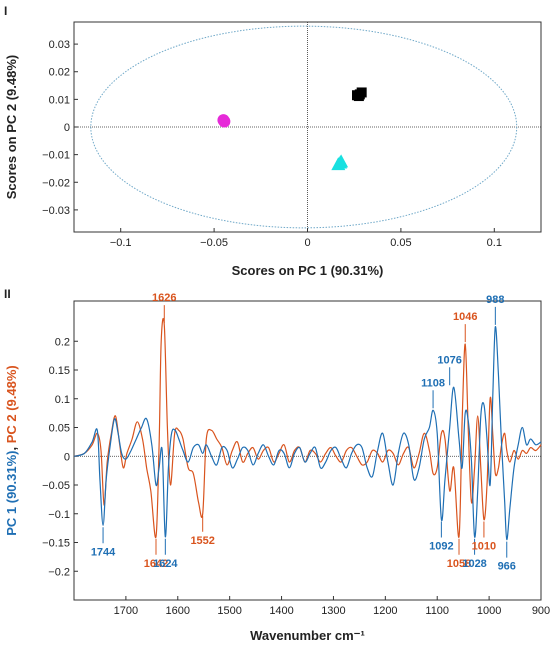  I want to click on loadings-x-axis-label: Wavenumber cm⁻¹, so click(307, 635).